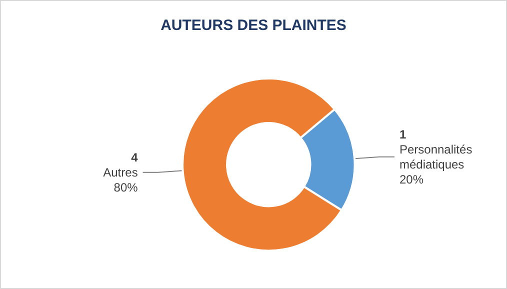 The height and width of the screenshot is (289, 507). What do you see at coordinates (120, 172) in the screenshot?
I see `slice-label: Autres` at bounding box center [120, 172].